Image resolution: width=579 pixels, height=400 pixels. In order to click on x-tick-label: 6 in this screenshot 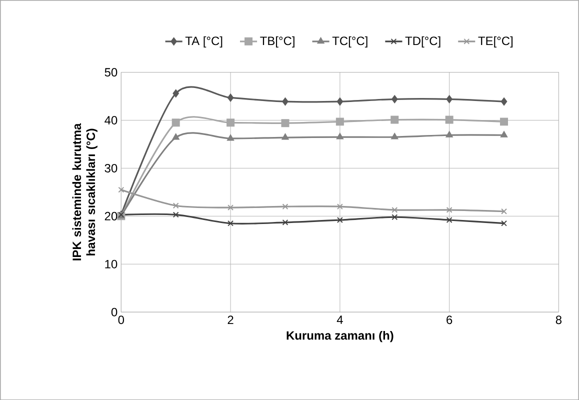, I will do `click(449, 319)`.